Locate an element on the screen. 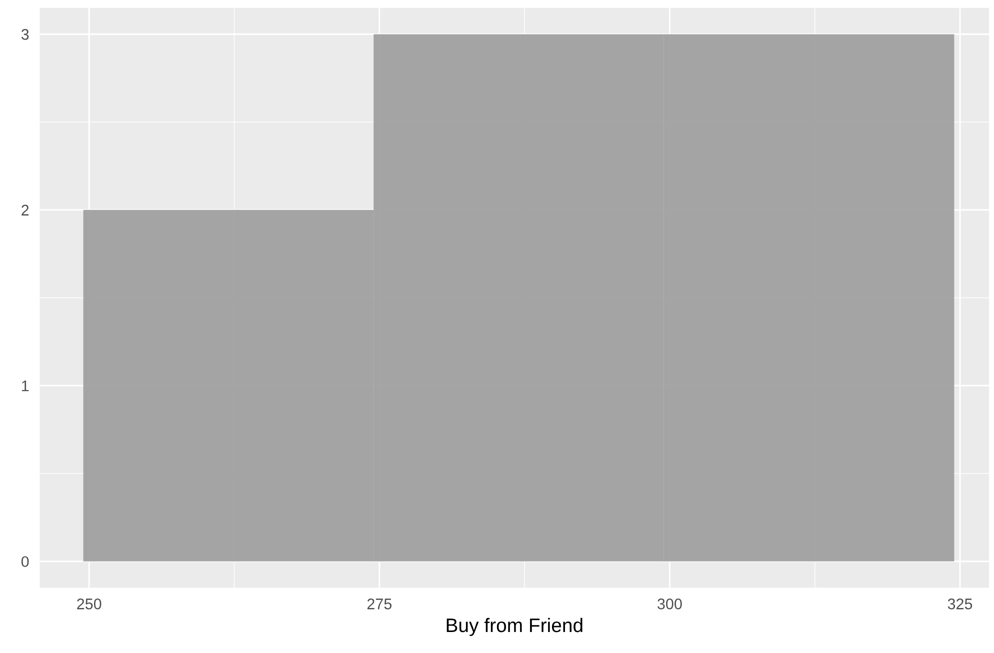 The image size is (994, 653). y-tick-label: 0 is located at coordinates (25, 562).